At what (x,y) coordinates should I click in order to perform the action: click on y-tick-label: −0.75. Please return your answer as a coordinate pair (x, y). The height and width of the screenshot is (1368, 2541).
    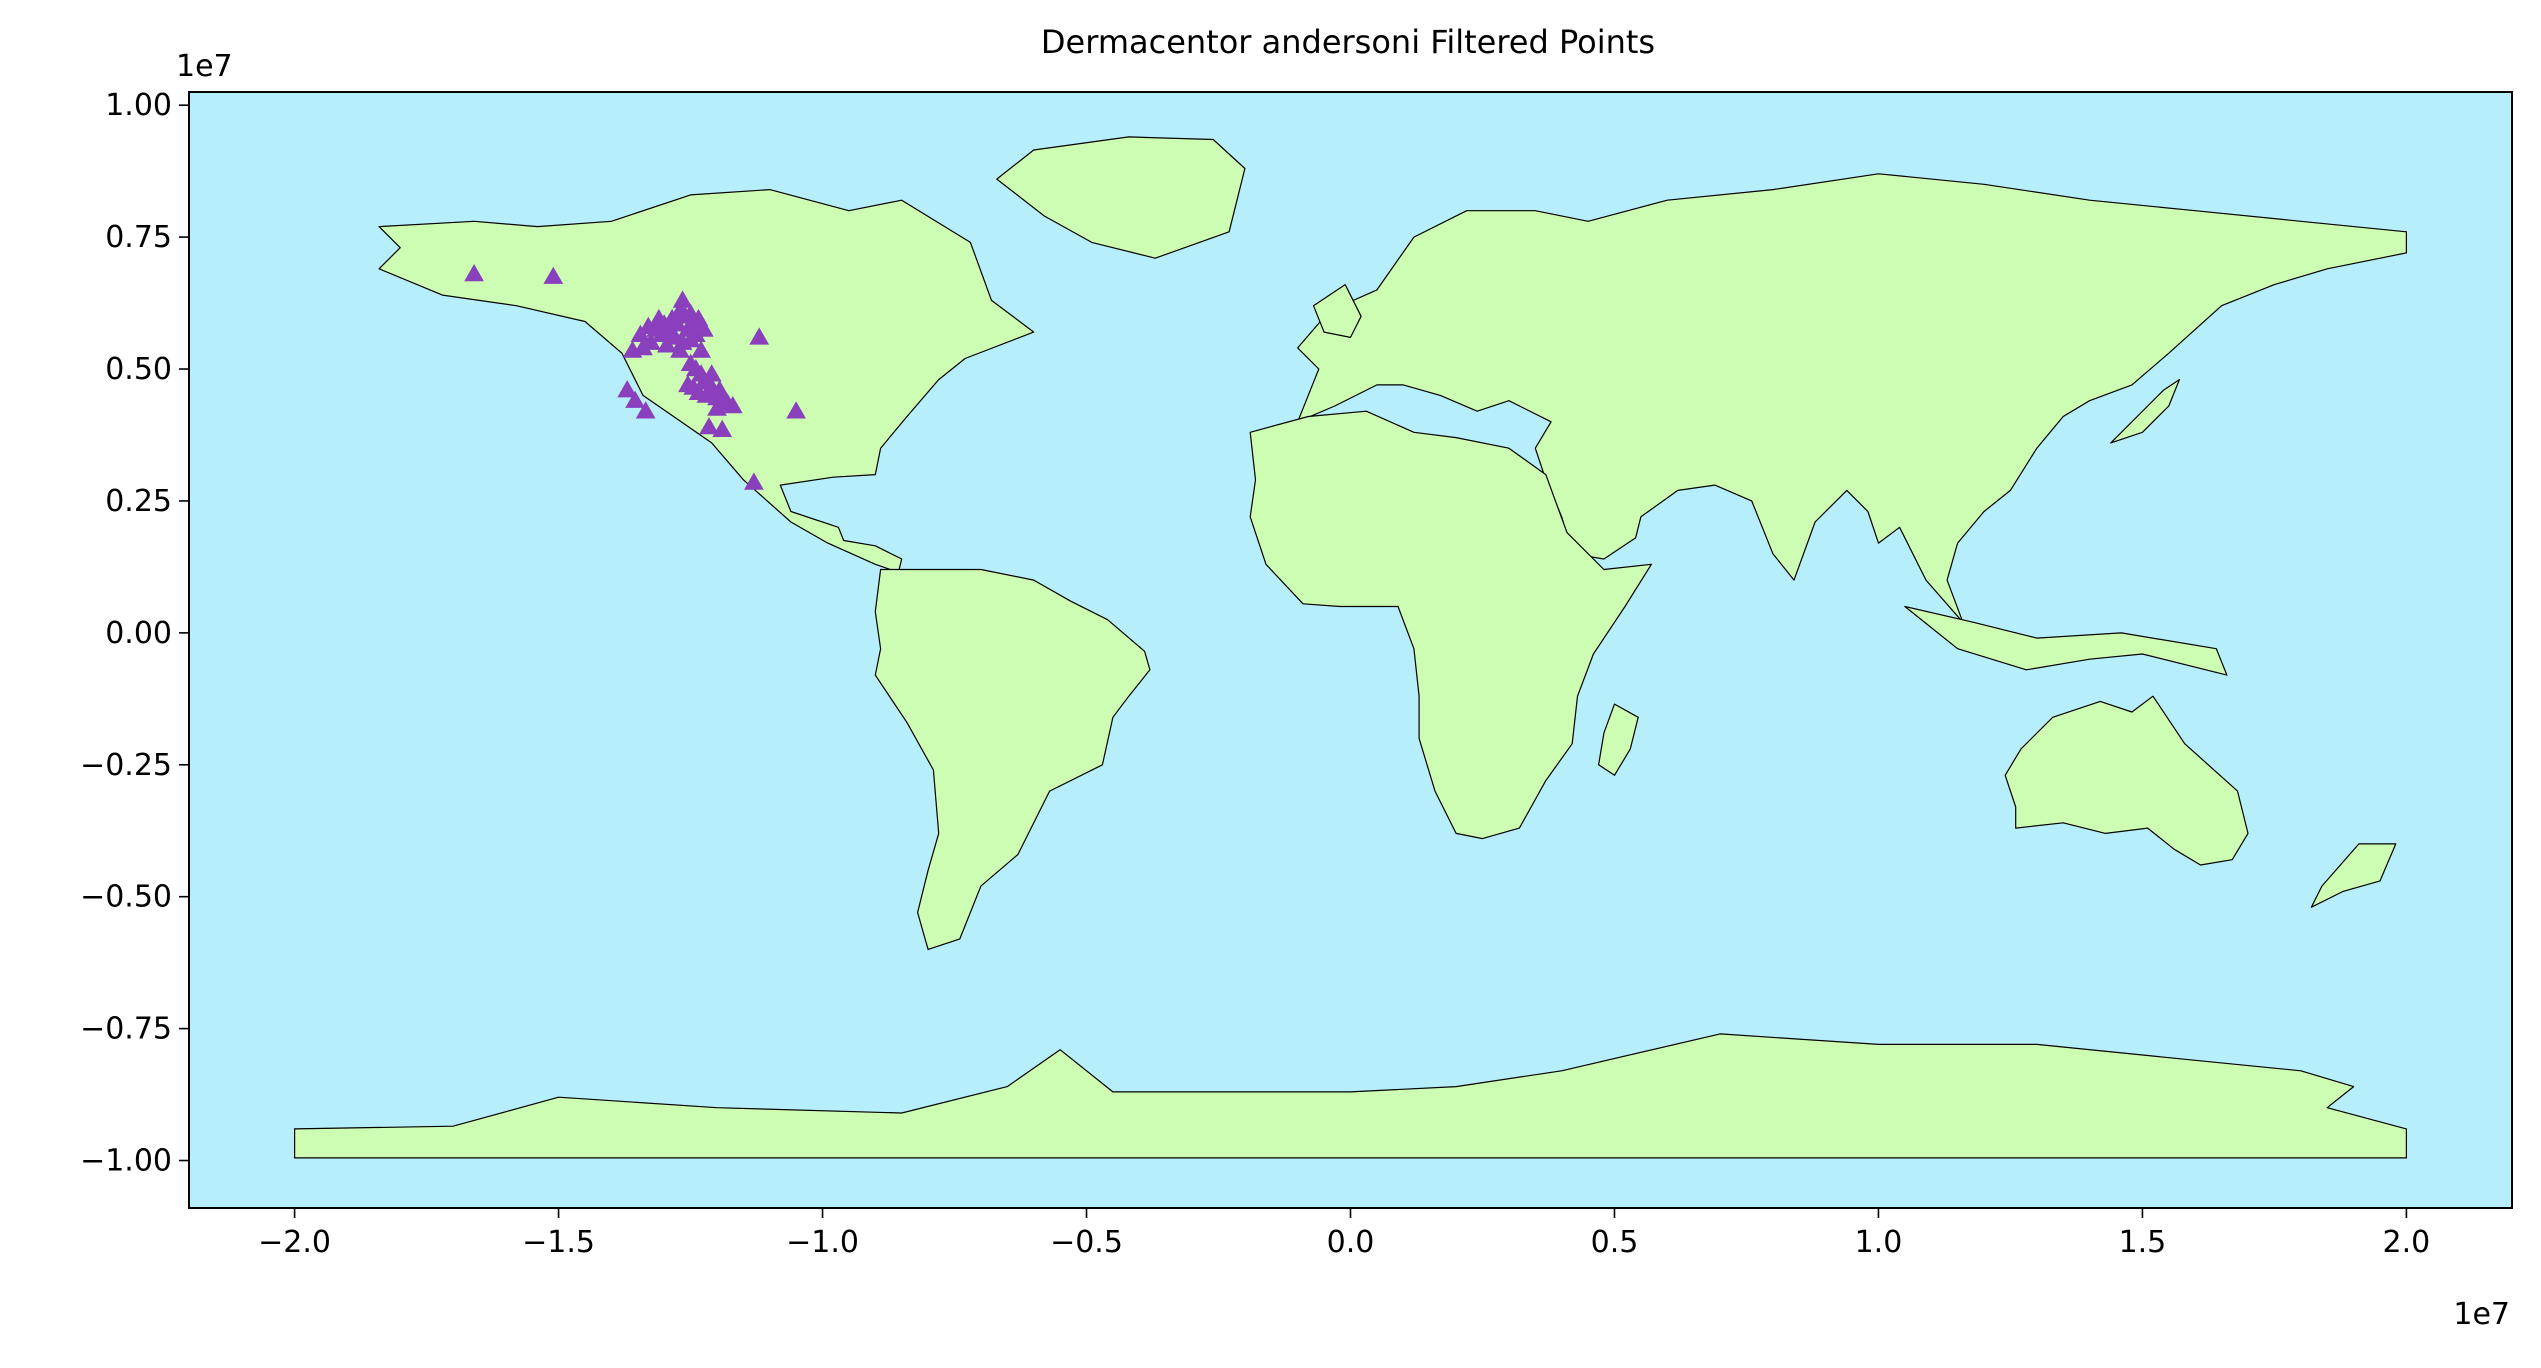
    Looking at the image, I should click on (126, 1029).